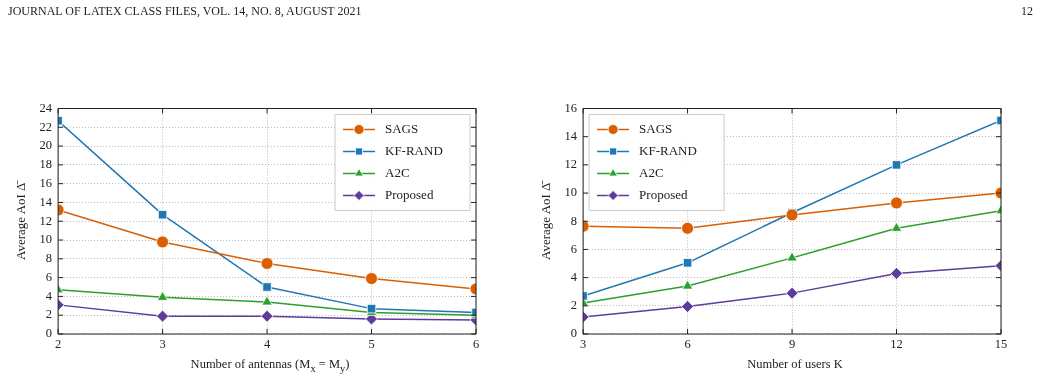 The image size is (1041, 382). Describe the element at coordinates (896, 343) in the screenshot. I see `x-tick-label: 12` at that location.